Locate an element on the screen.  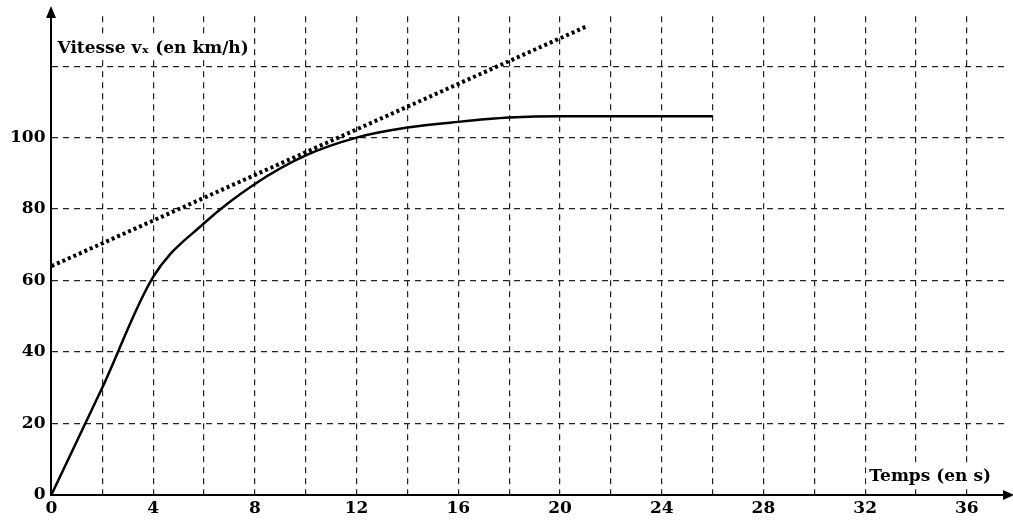
x-tick-label: 36 is located at coordinates (967, 507).